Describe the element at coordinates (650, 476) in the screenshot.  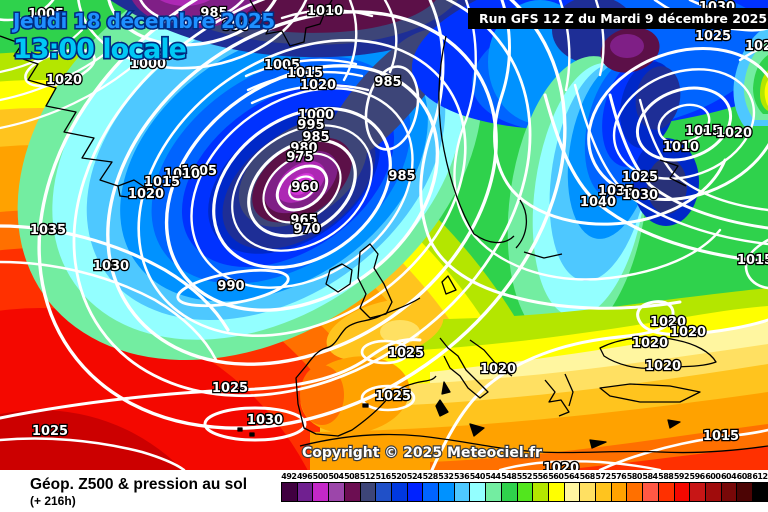
I see `colorbar-tick: 584` at that location.